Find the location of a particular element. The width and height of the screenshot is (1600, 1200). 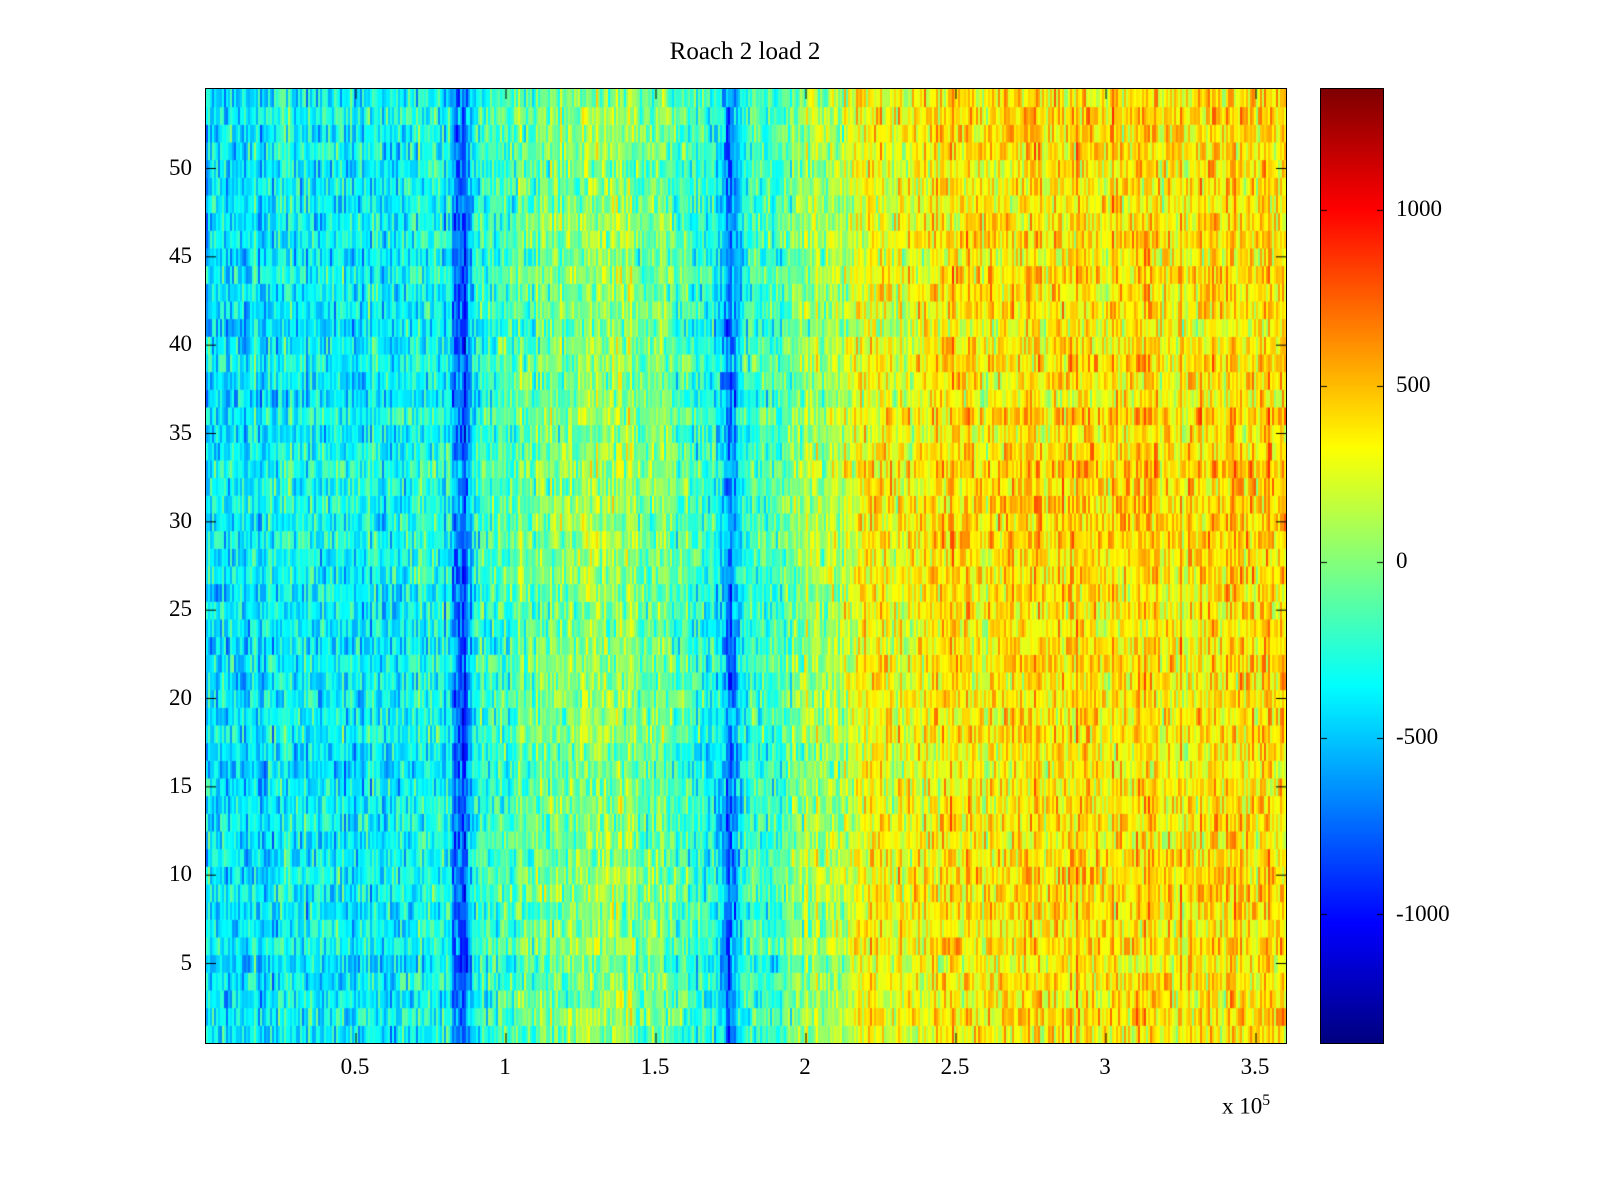

x-axis-tick-label: 3 is located at coordinates (1105, 1066).